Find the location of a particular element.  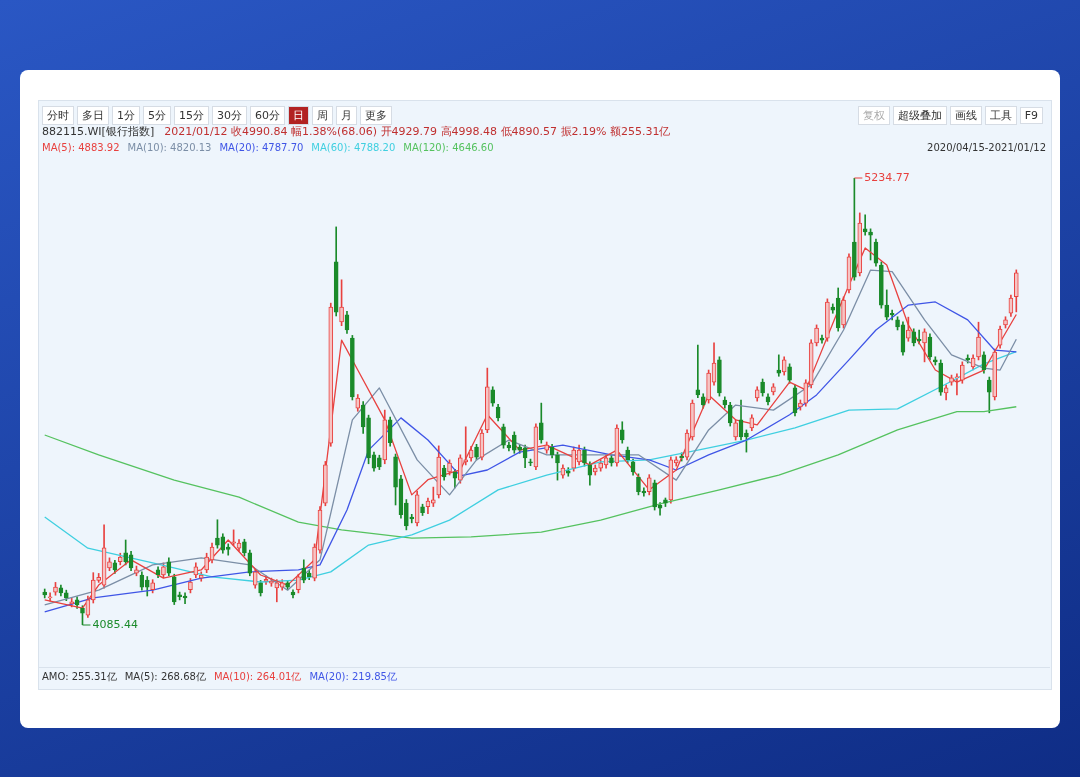

text: 5分 is located at coordinates (157, 115).